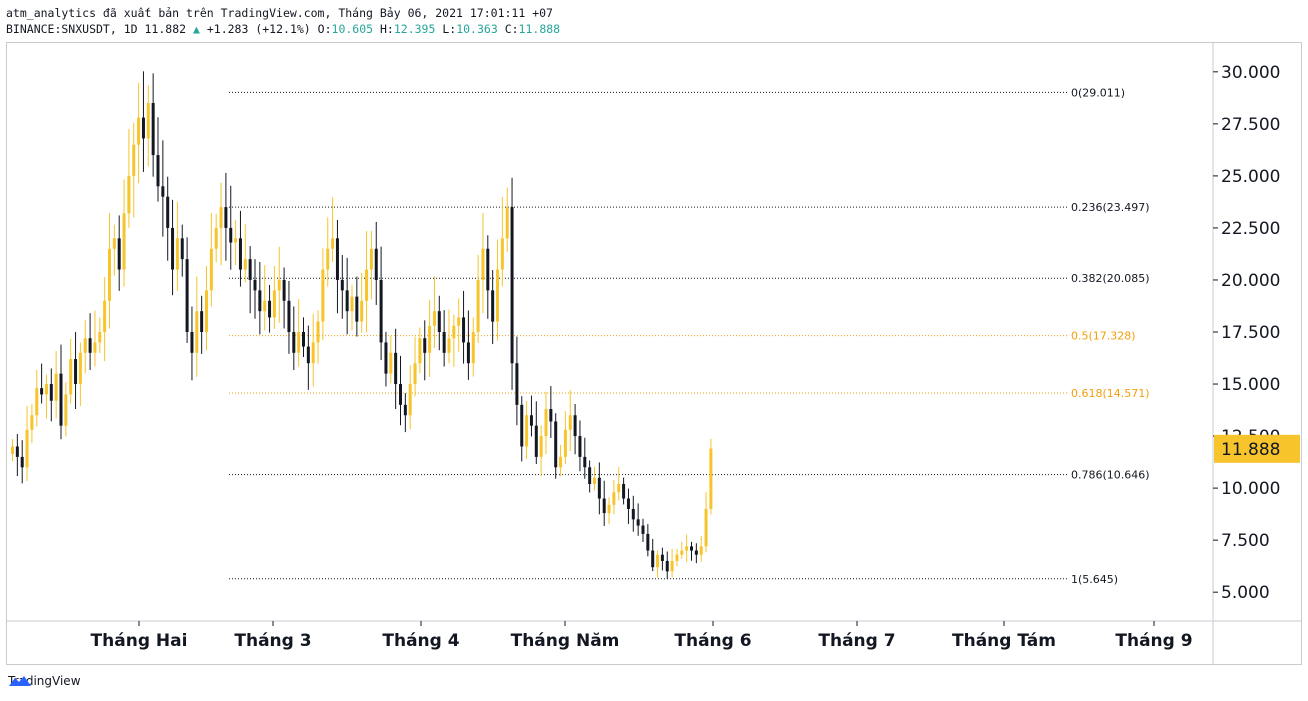 This screenshot has height=701, width=1308. What do you see at coordinates (1250, 281) in the screenshot?
I see `y-tick-label: 20.000` at bounding box center [1250, 281].